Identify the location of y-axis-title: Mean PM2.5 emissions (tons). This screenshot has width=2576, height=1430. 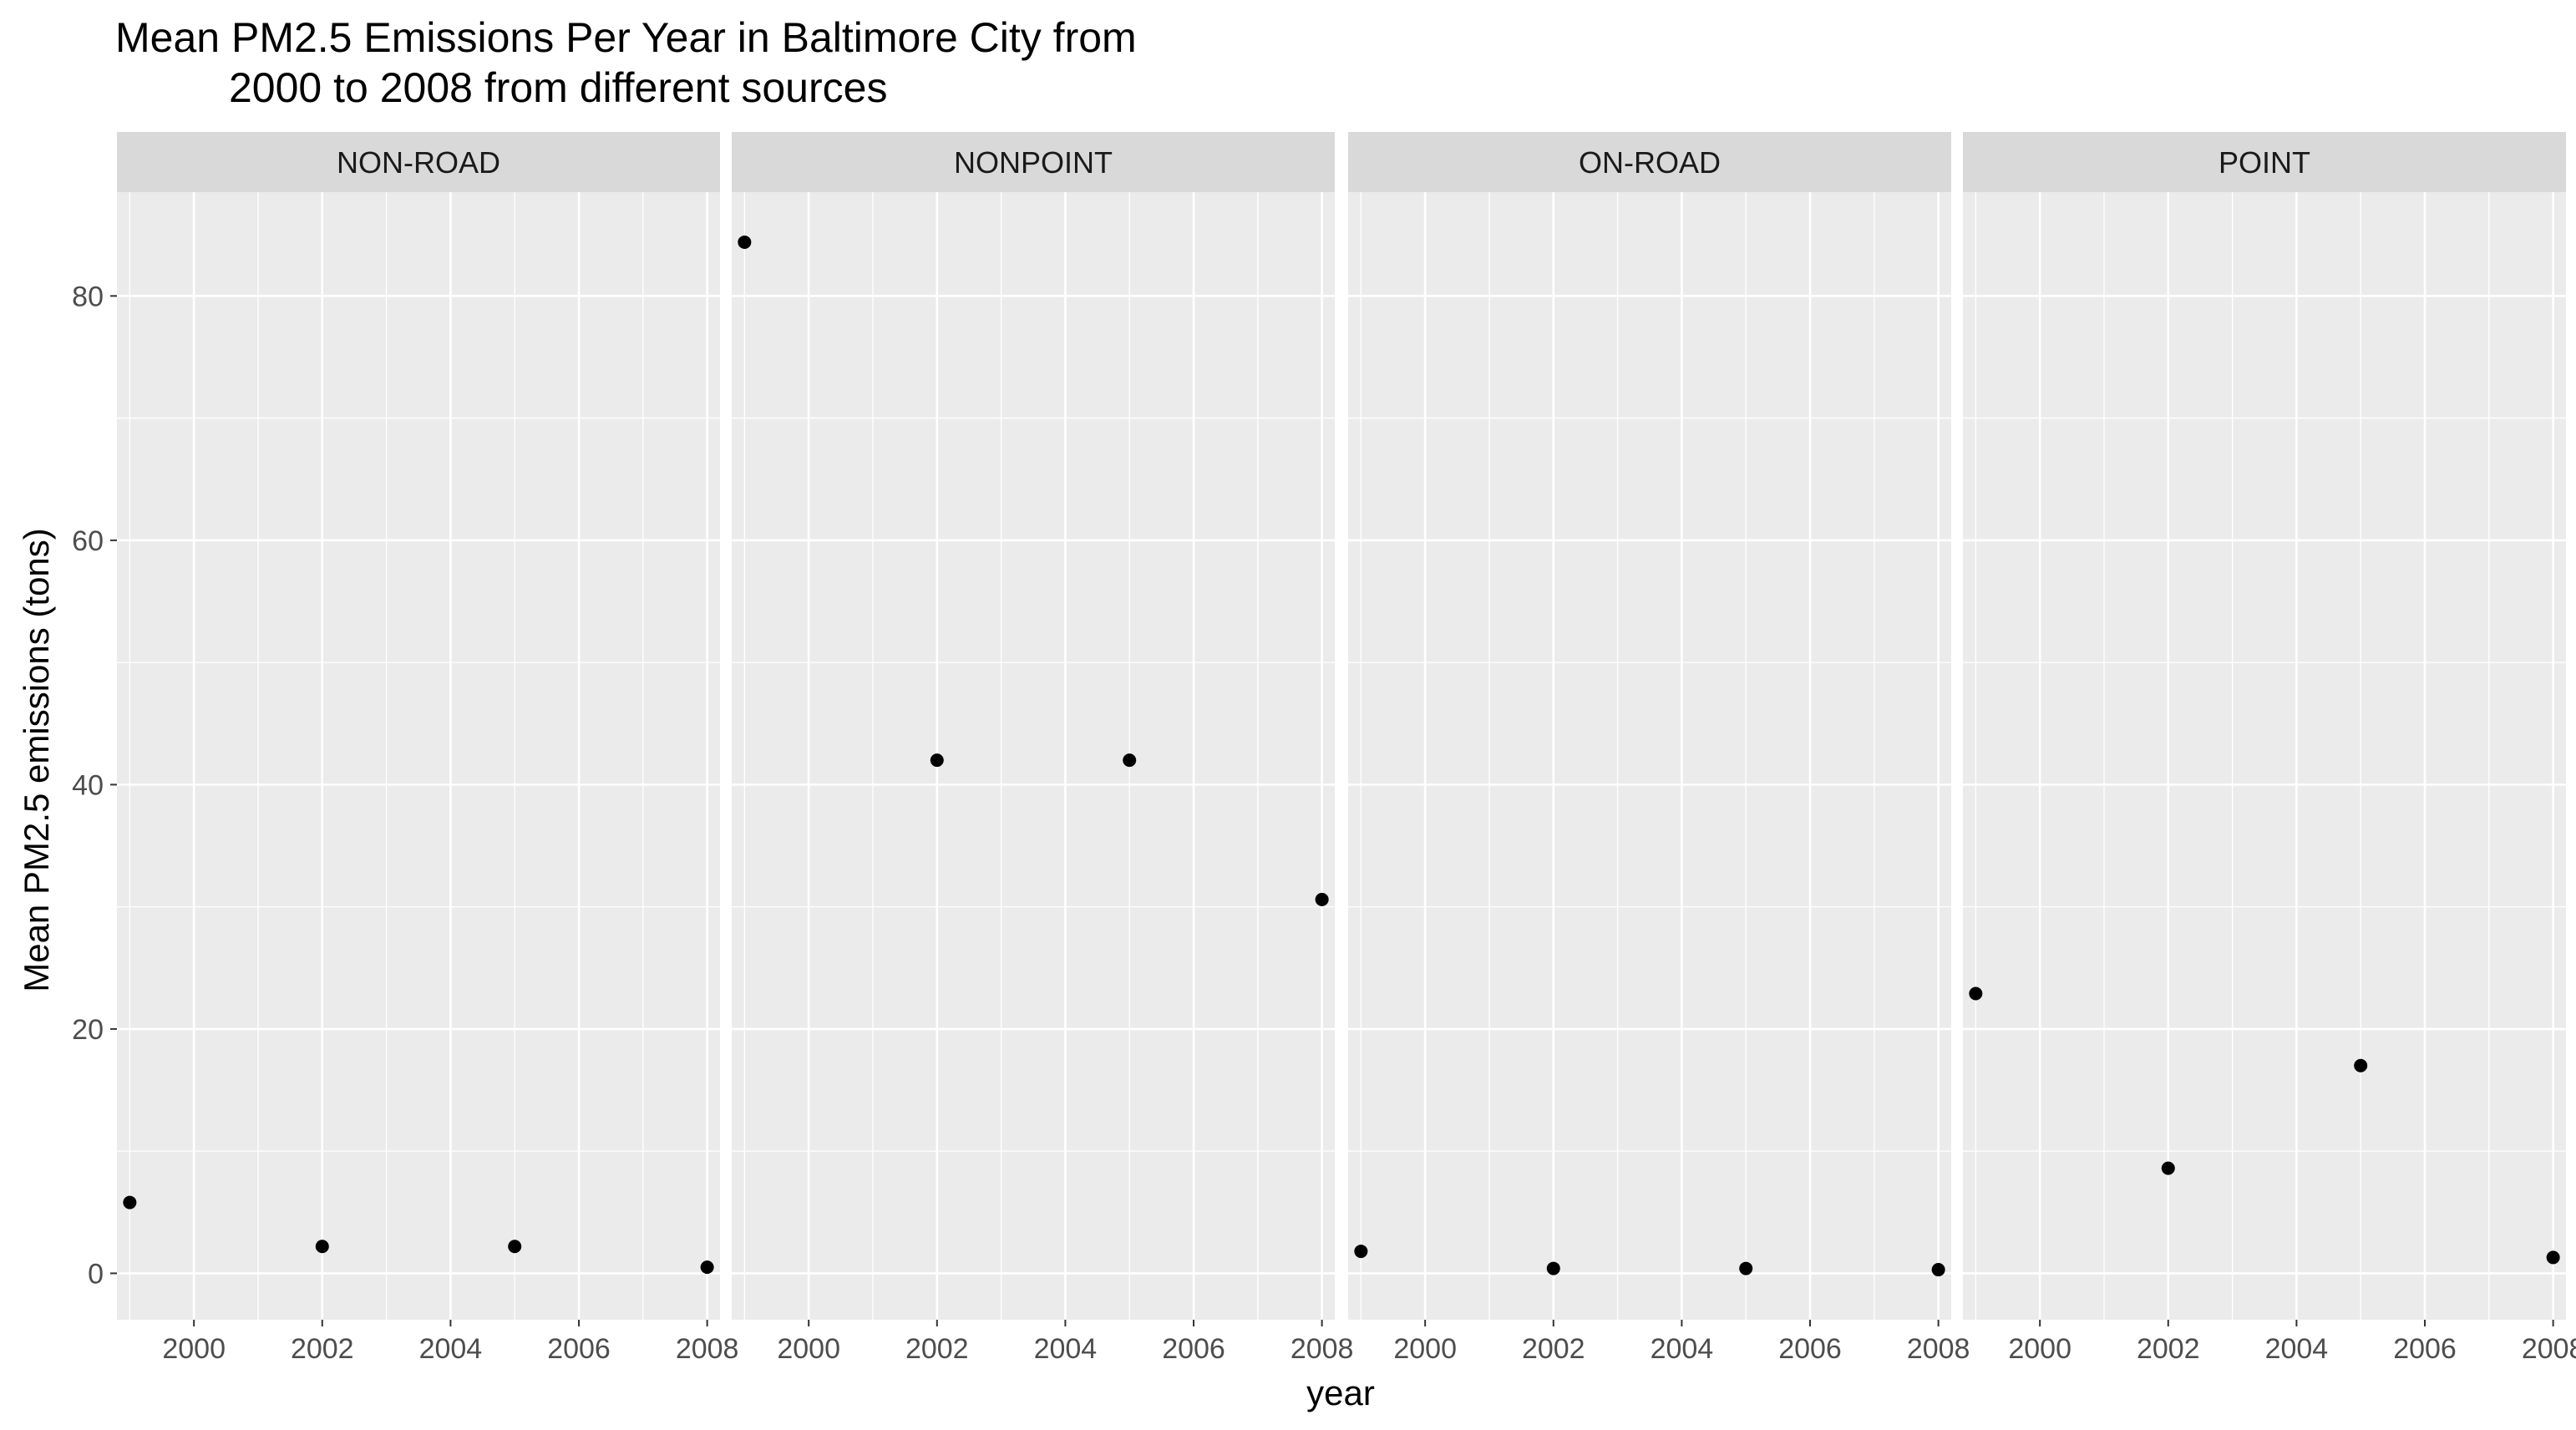
(36, 760).